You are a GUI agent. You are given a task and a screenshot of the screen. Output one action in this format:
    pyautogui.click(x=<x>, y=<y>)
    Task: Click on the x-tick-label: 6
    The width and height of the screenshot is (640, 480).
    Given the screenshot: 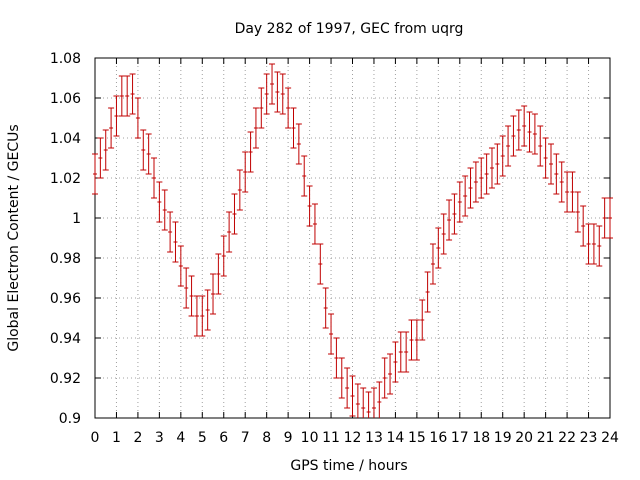 What is the action you would take?
    pyautogui.click(x=223, y=438)
    